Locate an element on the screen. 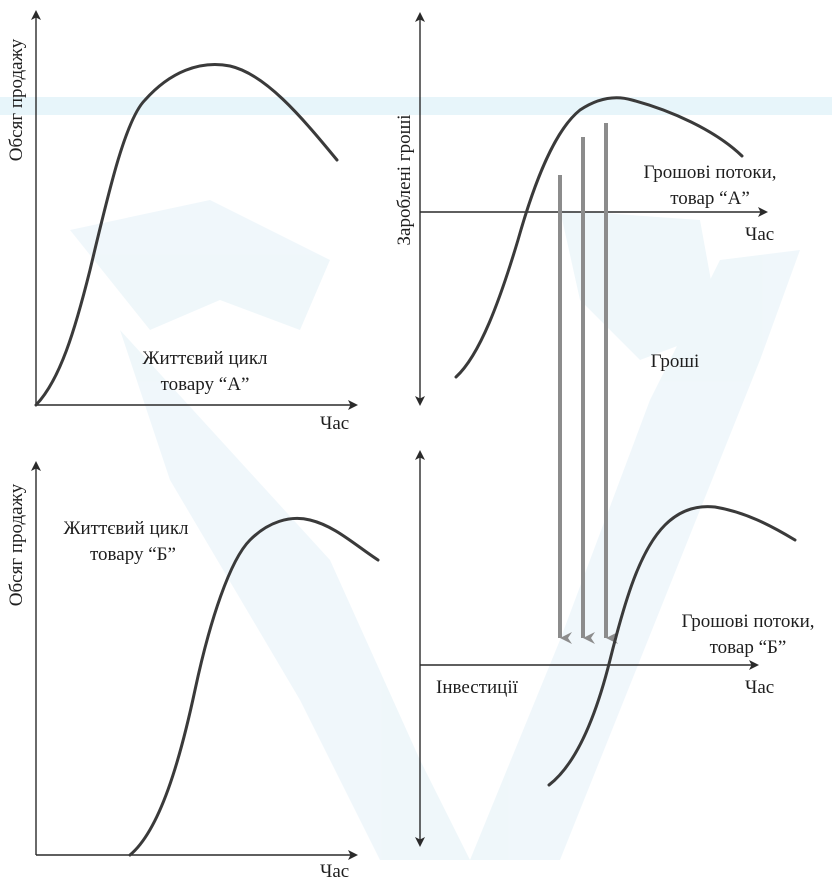  cash-flow-curve-a is located at coordinates (599, 237).